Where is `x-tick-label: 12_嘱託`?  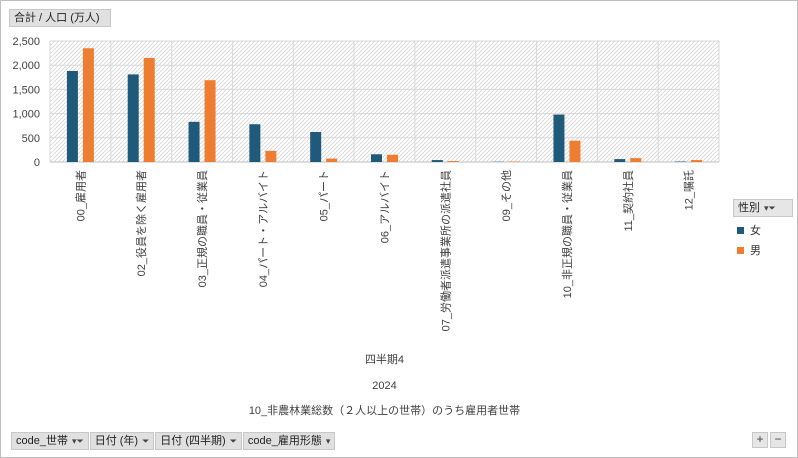 x-tick-label: 12_嘱託 is located at coordinates (689, 190).